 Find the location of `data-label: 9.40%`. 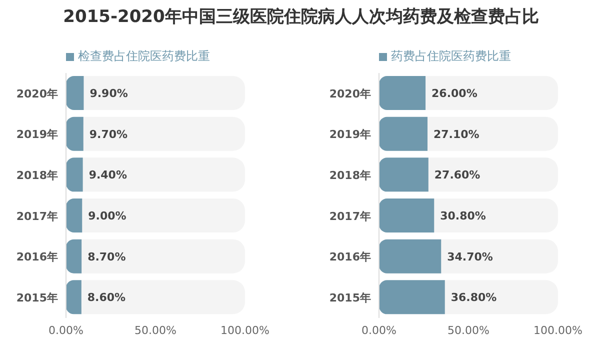

data-label: 9.40% is located at coordinates (107, 175).